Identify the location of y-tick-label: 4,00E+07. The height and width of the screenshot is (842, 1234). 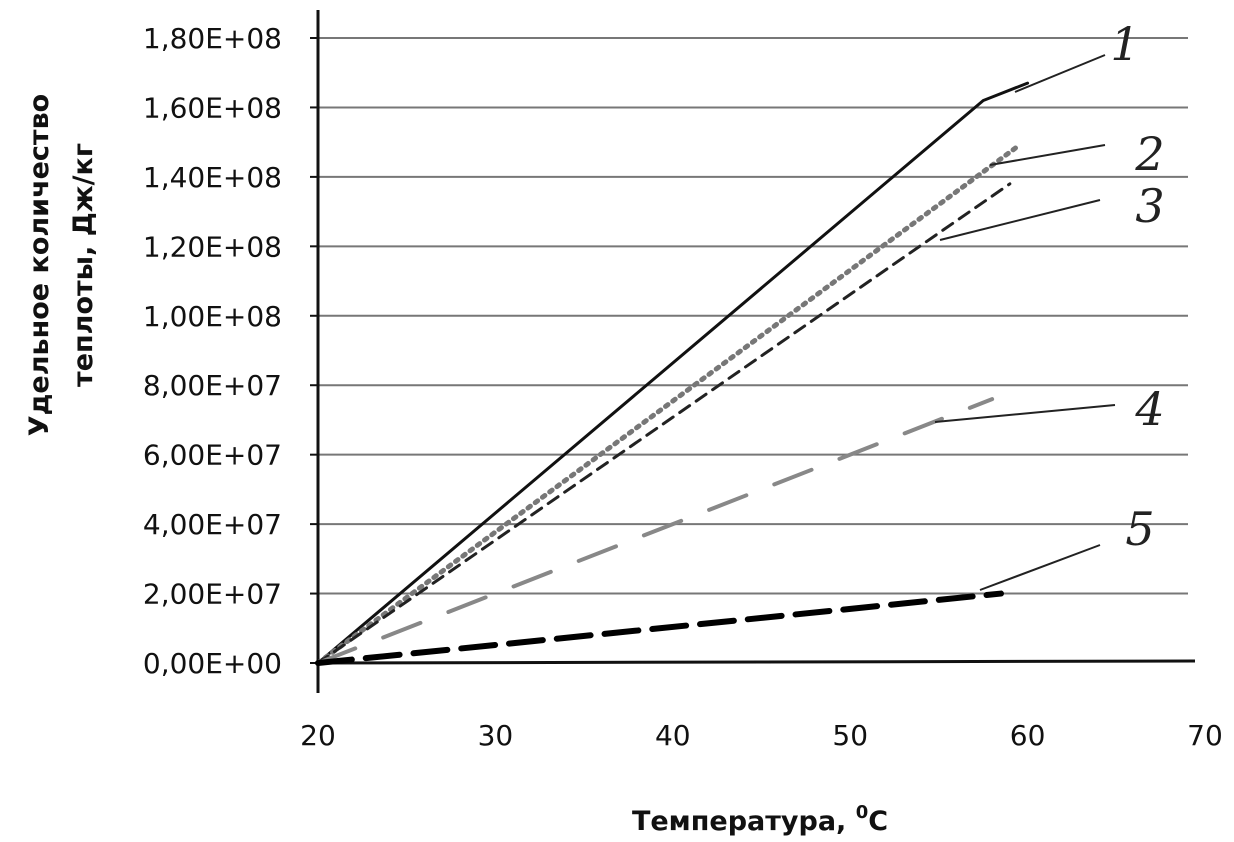
(212, 524).